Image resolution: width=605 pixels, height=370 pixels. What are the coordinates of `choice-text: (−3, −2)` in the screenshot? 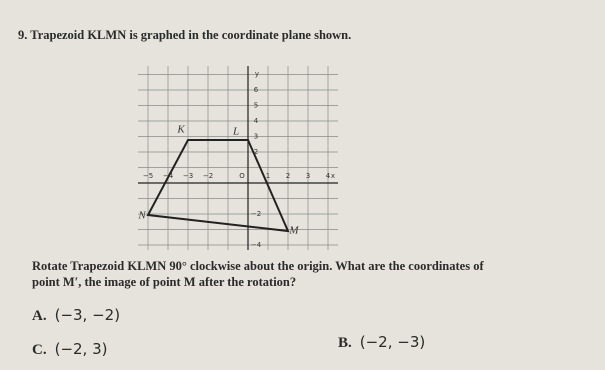 It's located at (87, 315).